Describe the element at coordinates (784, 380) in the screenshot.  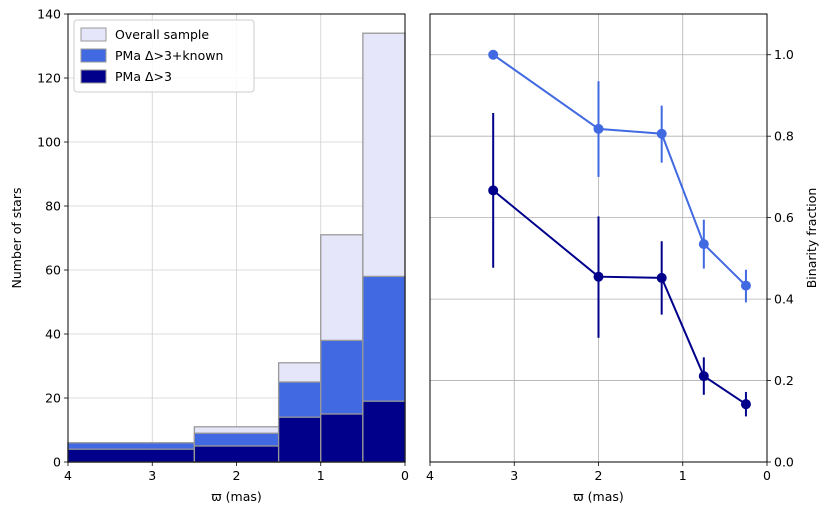
I see `y-tick-label: 0.2` at that location.